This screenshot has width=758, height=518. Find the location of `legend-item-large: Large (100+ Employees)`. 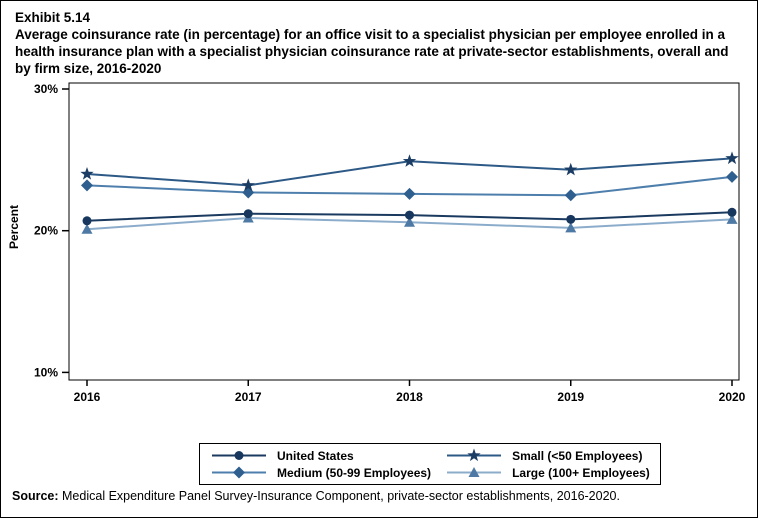

legend-item-large: Large (100+ Employees) is located at coordinates (547, 472).